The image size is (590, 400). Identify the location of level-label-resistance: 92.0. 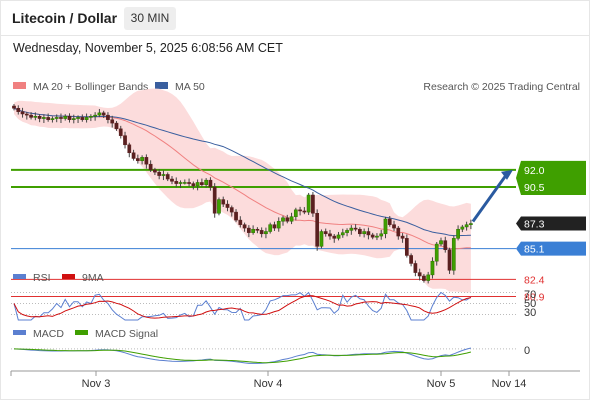
(534, 171).